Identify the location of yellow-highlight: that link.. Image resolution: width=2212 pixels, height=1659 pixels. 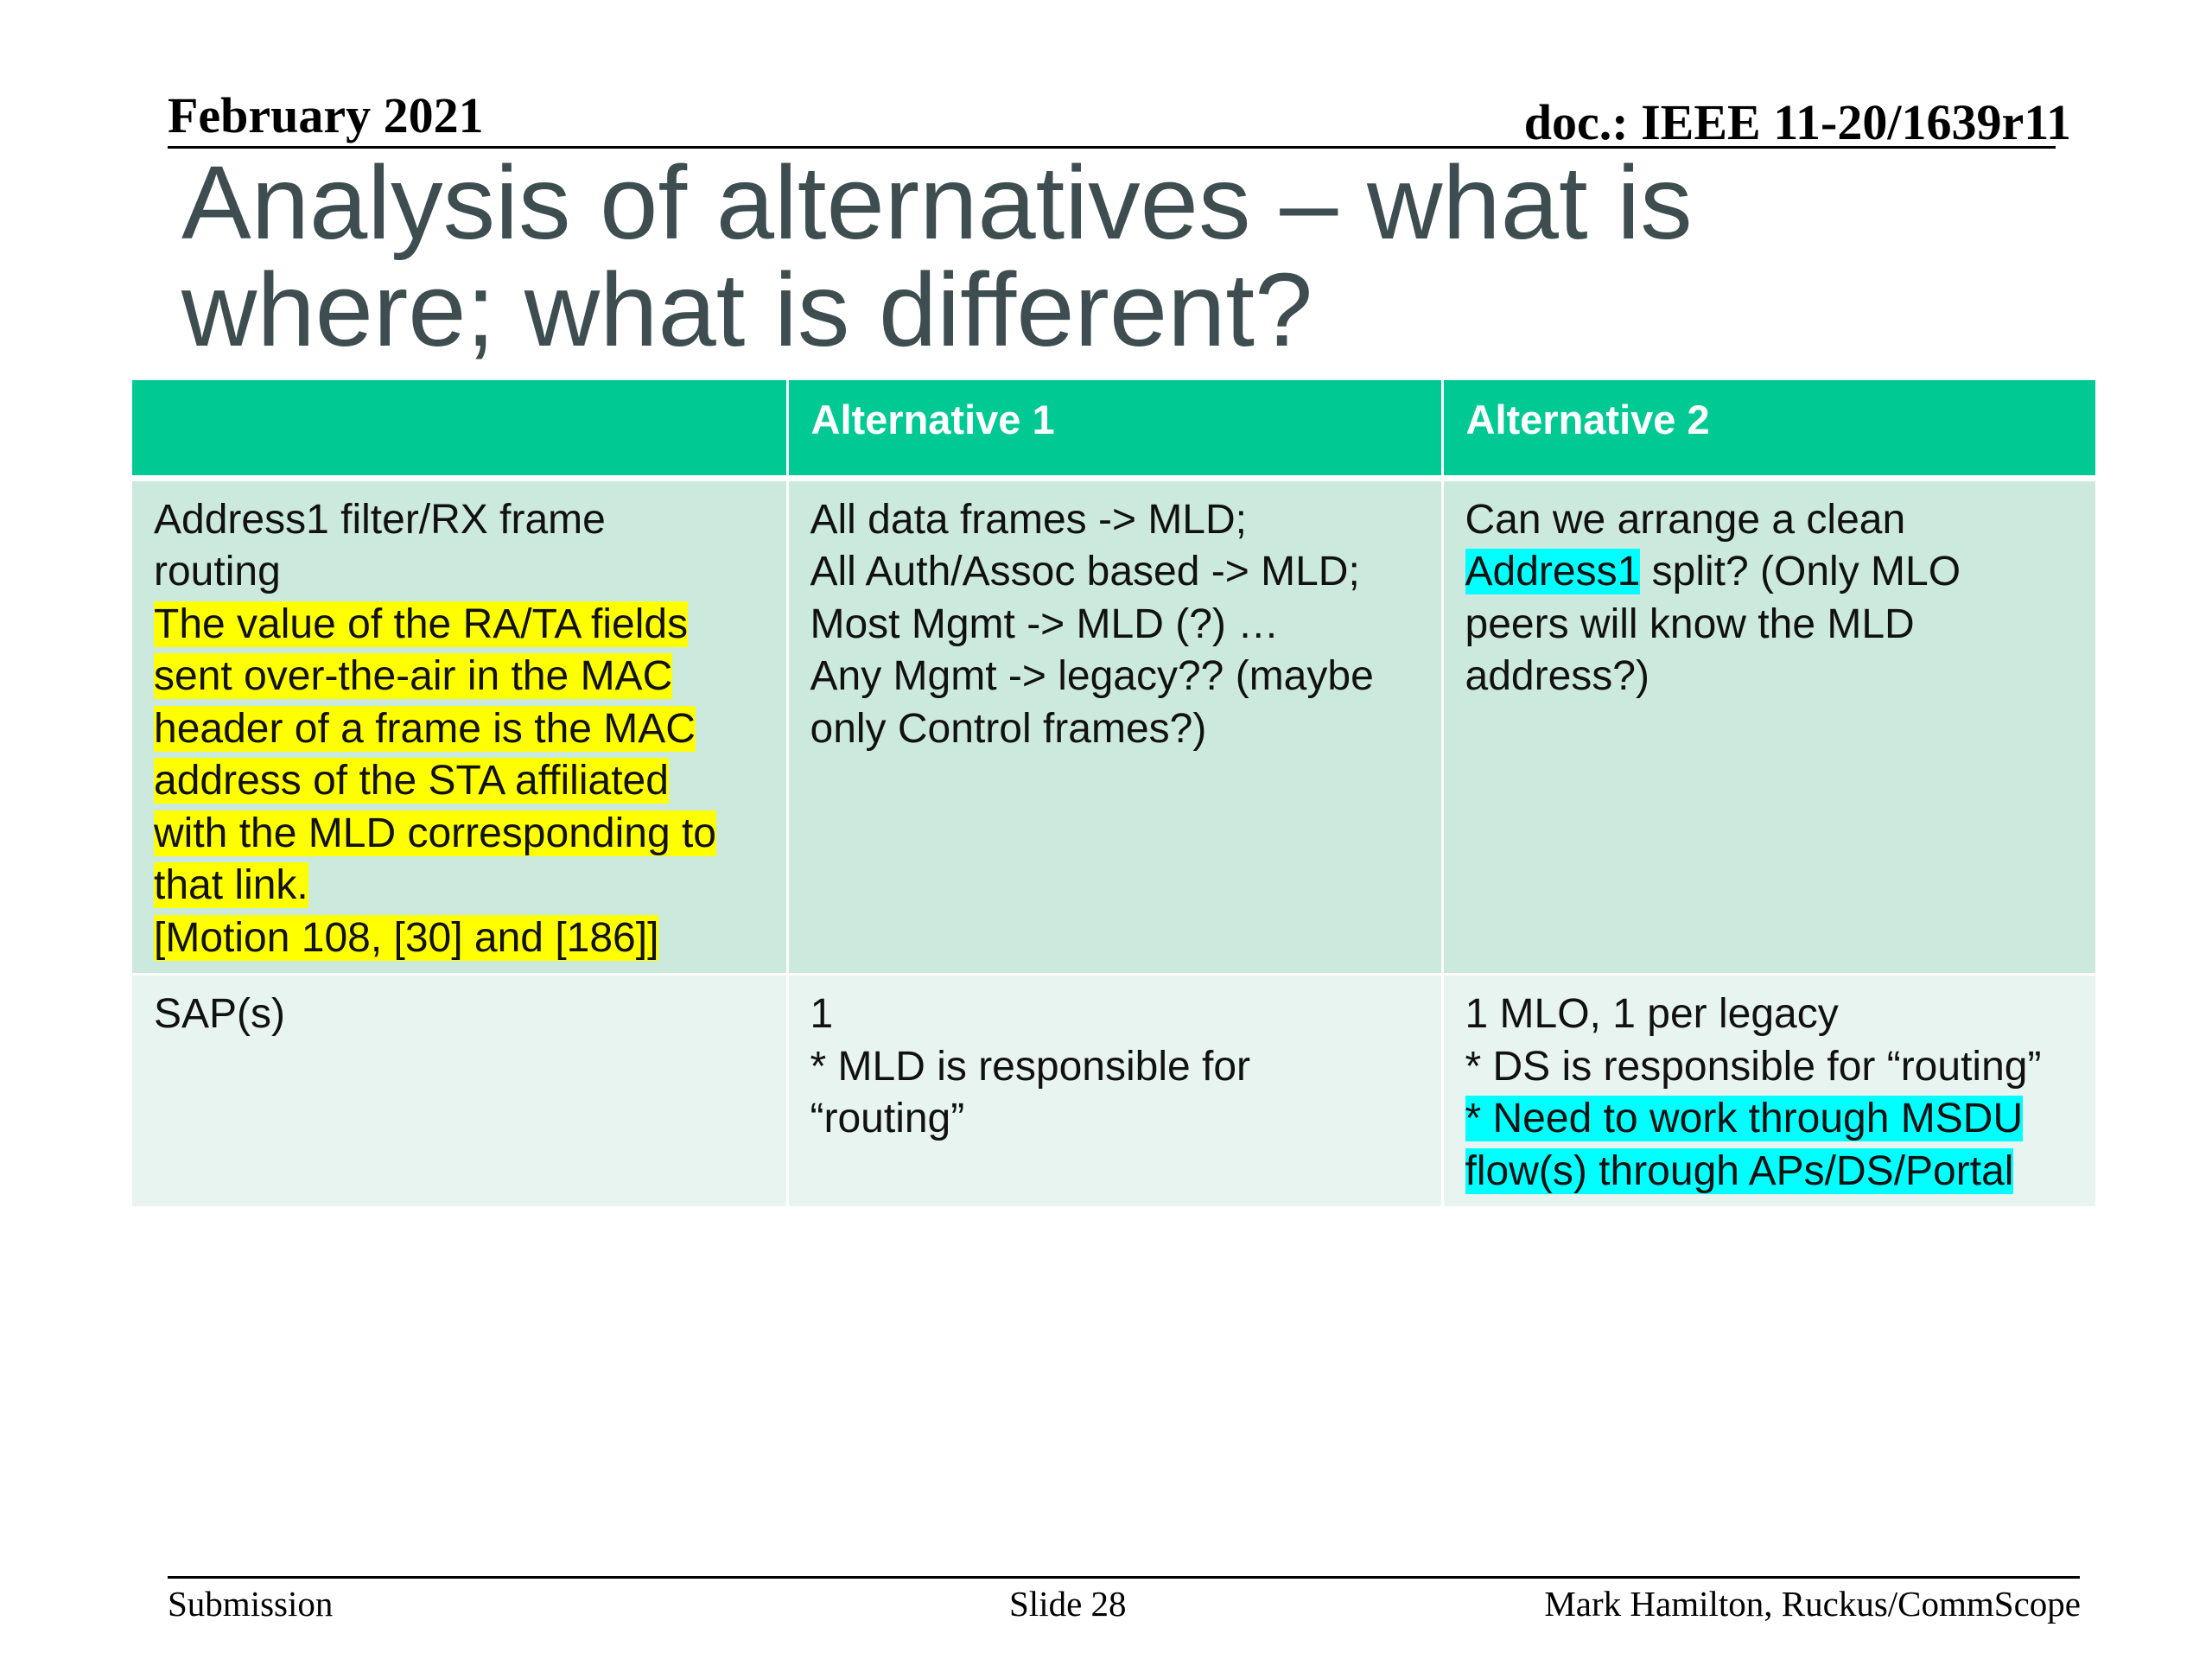
(231, 885).